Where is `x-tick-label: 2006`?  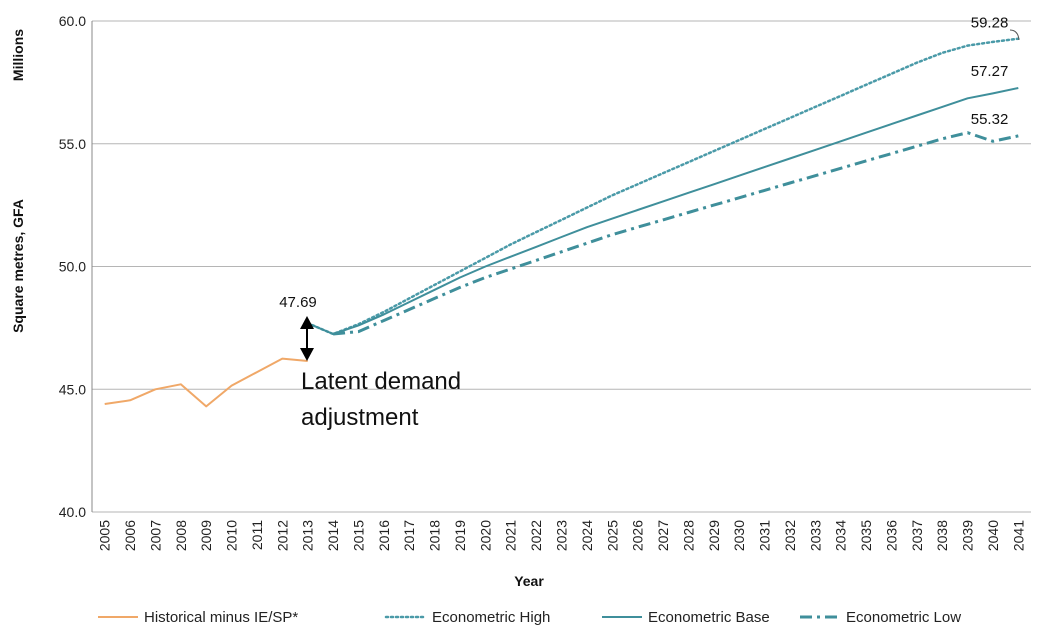
x-tick-label: 2006 is located at coordinates (130, 535).